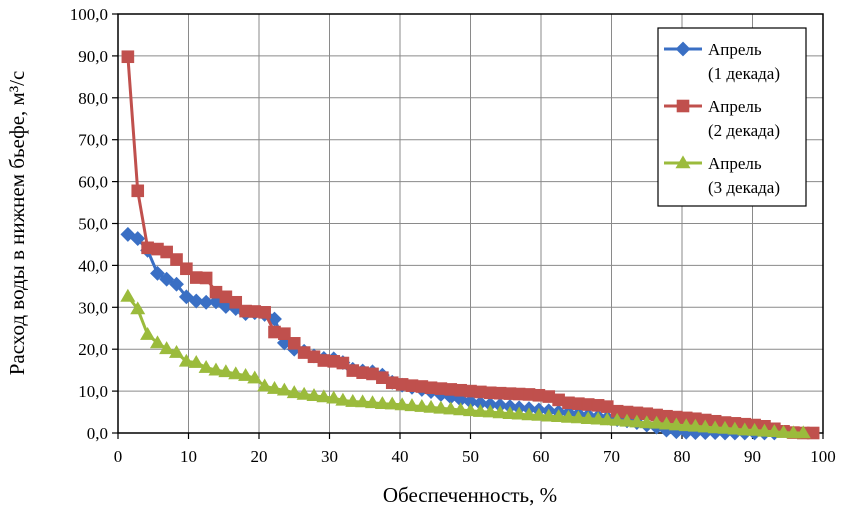  What do you see at coordinates (93, 391) in the screenshot?
I see `y-tick-label: 10,0` at bounding box center [93, 391].